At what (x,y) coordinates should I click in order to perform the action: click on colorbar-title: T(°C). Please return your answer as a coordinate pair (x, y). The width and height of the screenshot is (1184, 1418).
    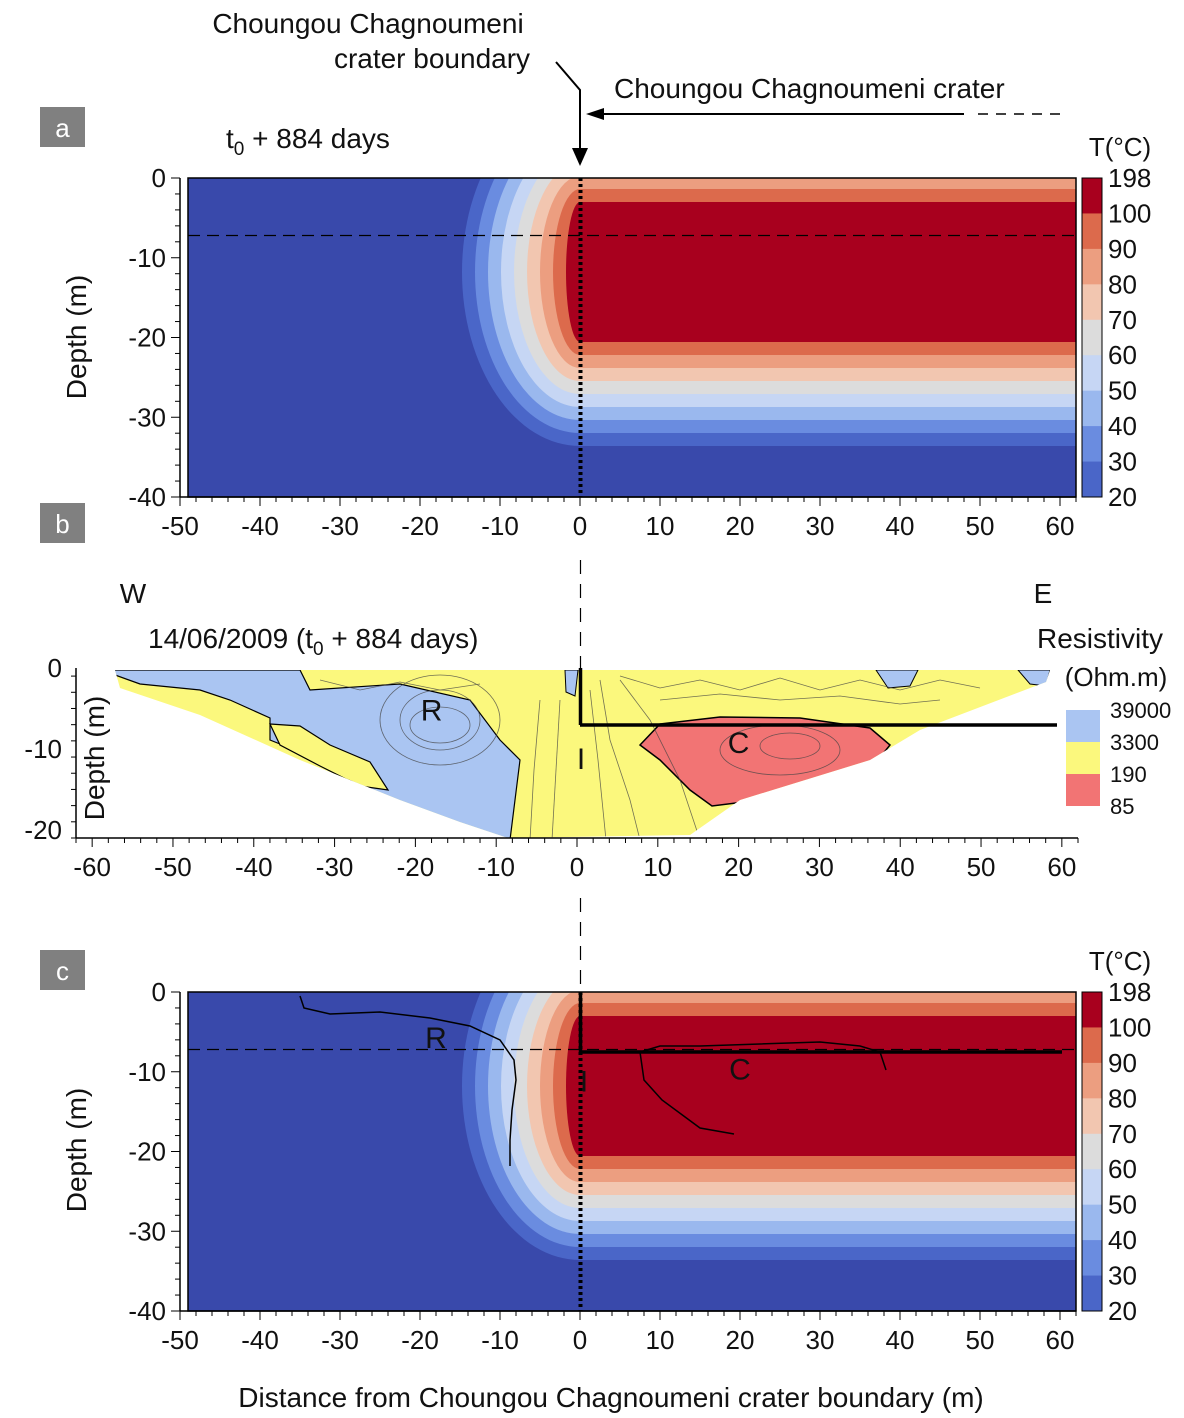
    Looking at the image, I should click on (1120, 961).